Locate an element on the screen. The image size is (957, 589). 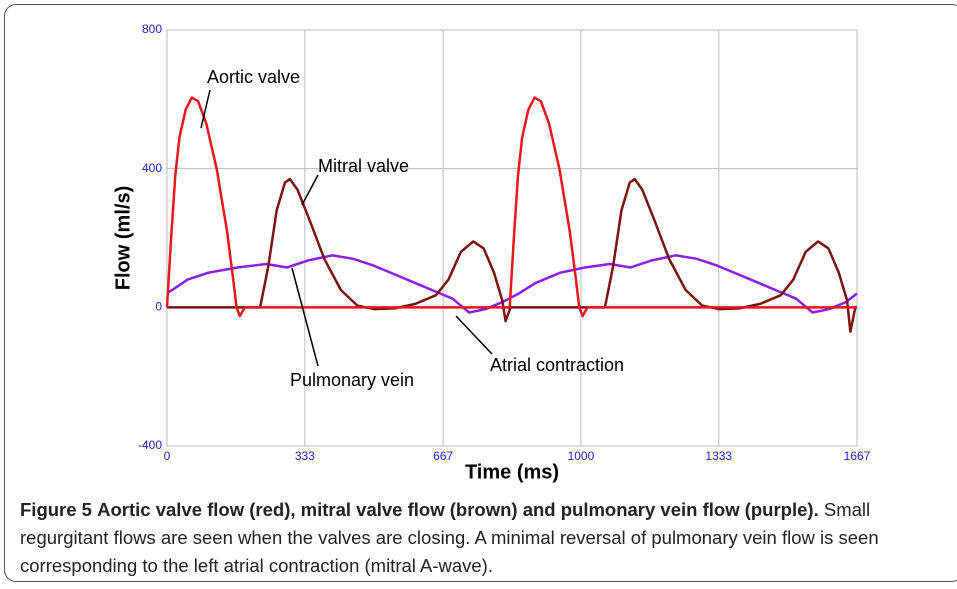
x-tick-label: 0 is located at coordinates (167, 456).